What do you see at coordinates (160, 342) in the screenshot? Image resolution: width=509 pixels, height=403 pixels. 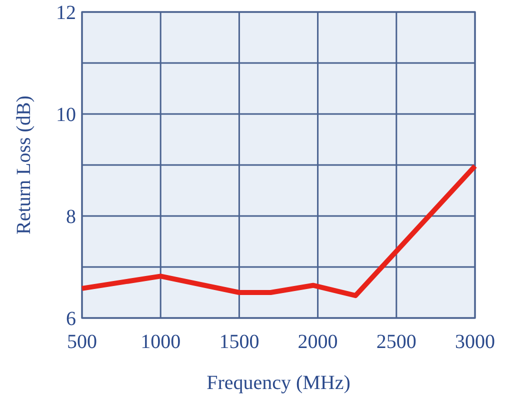 I see `x-tick-label: 1000` at bounding box center [160, 342].